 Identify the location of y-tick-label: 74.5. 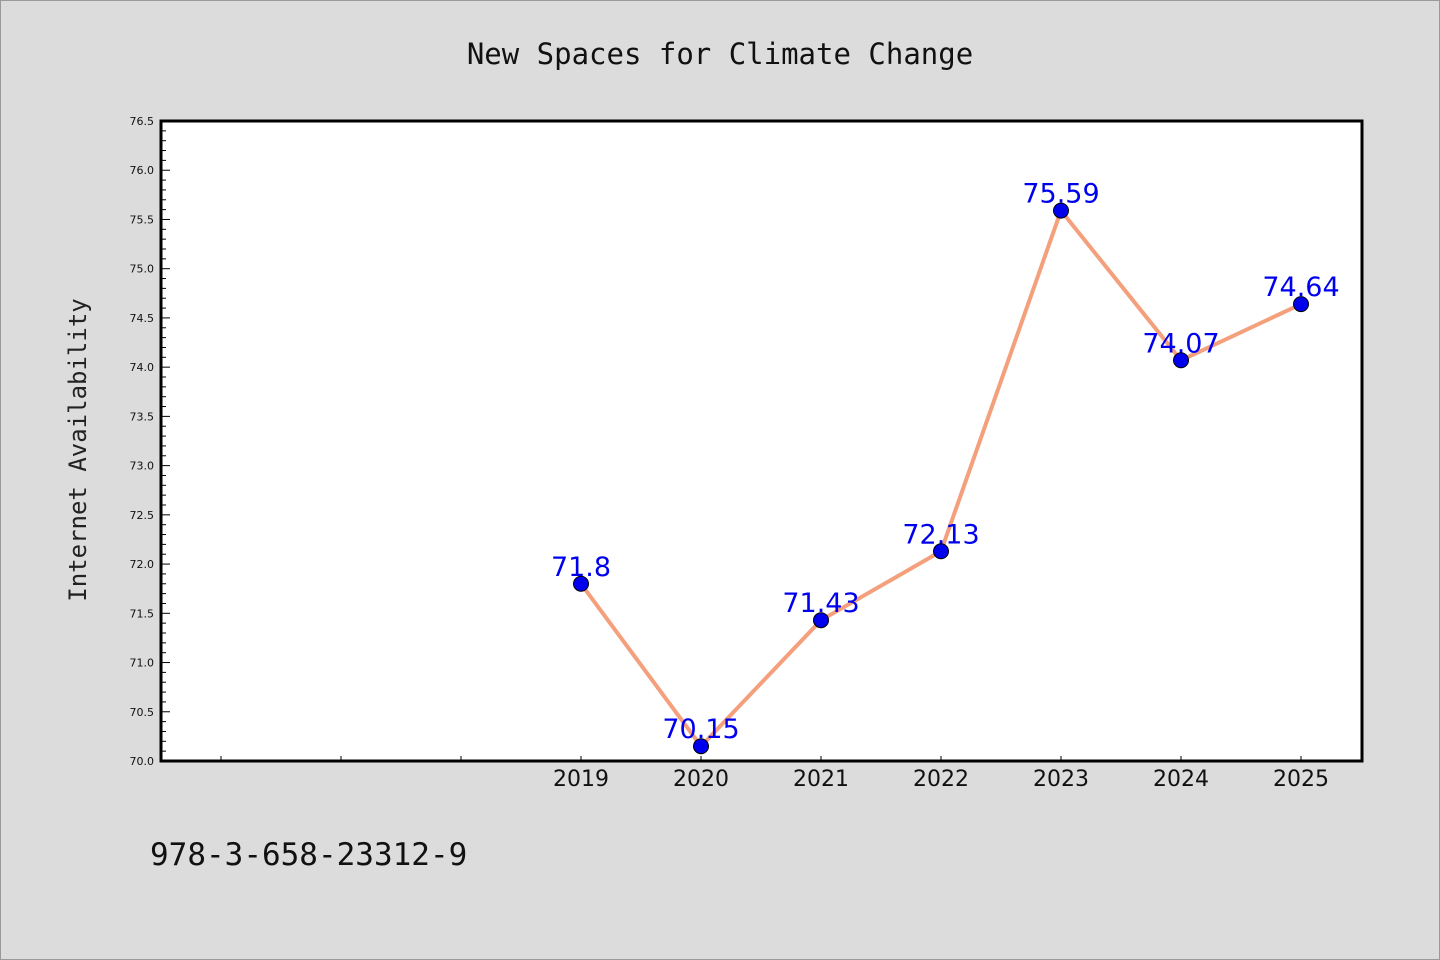
(142, 318).